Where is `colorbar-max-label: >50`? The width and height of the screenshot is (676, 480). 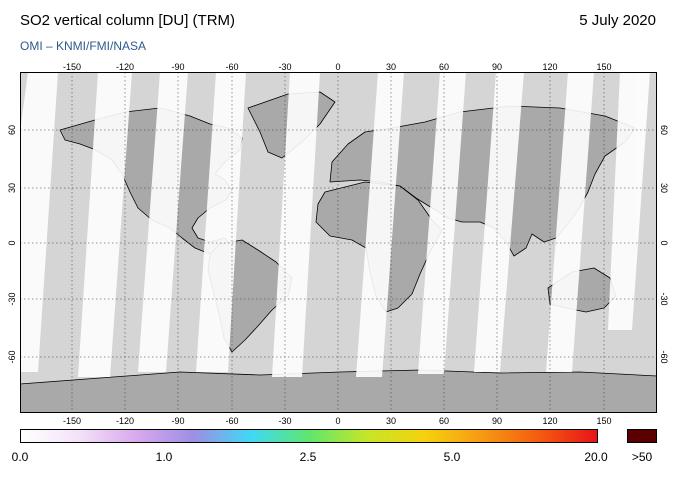 colorbar-max-label: >50 is located at coordinates (642, 457).